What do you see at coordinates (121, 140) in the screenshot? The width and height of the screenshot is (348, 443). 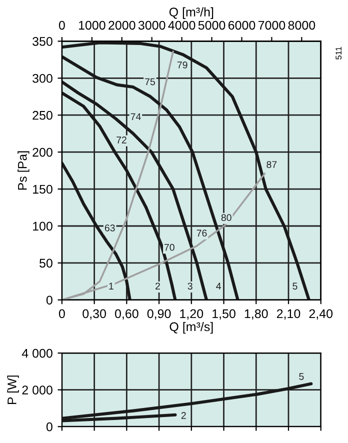 I see `annotation: 72` at bounding box center [121, 140].